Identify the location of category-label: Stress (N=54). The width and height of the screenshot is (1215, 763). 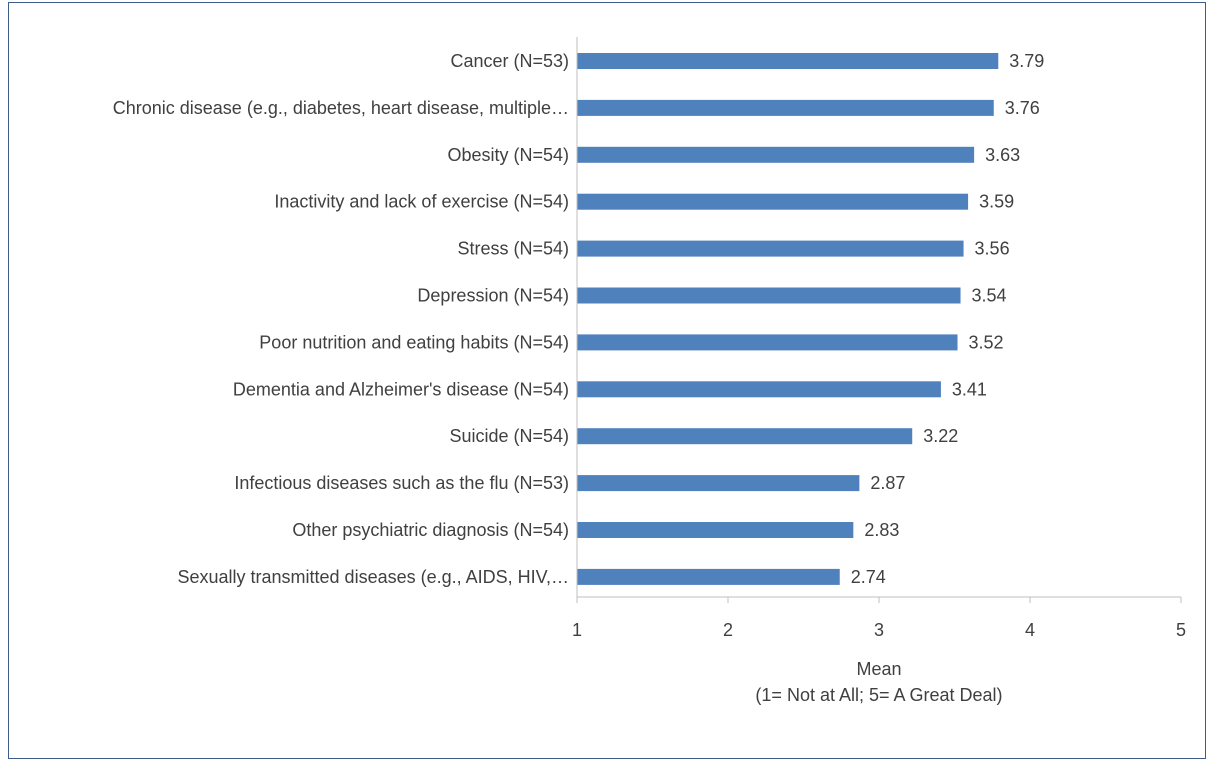
(513, 249).